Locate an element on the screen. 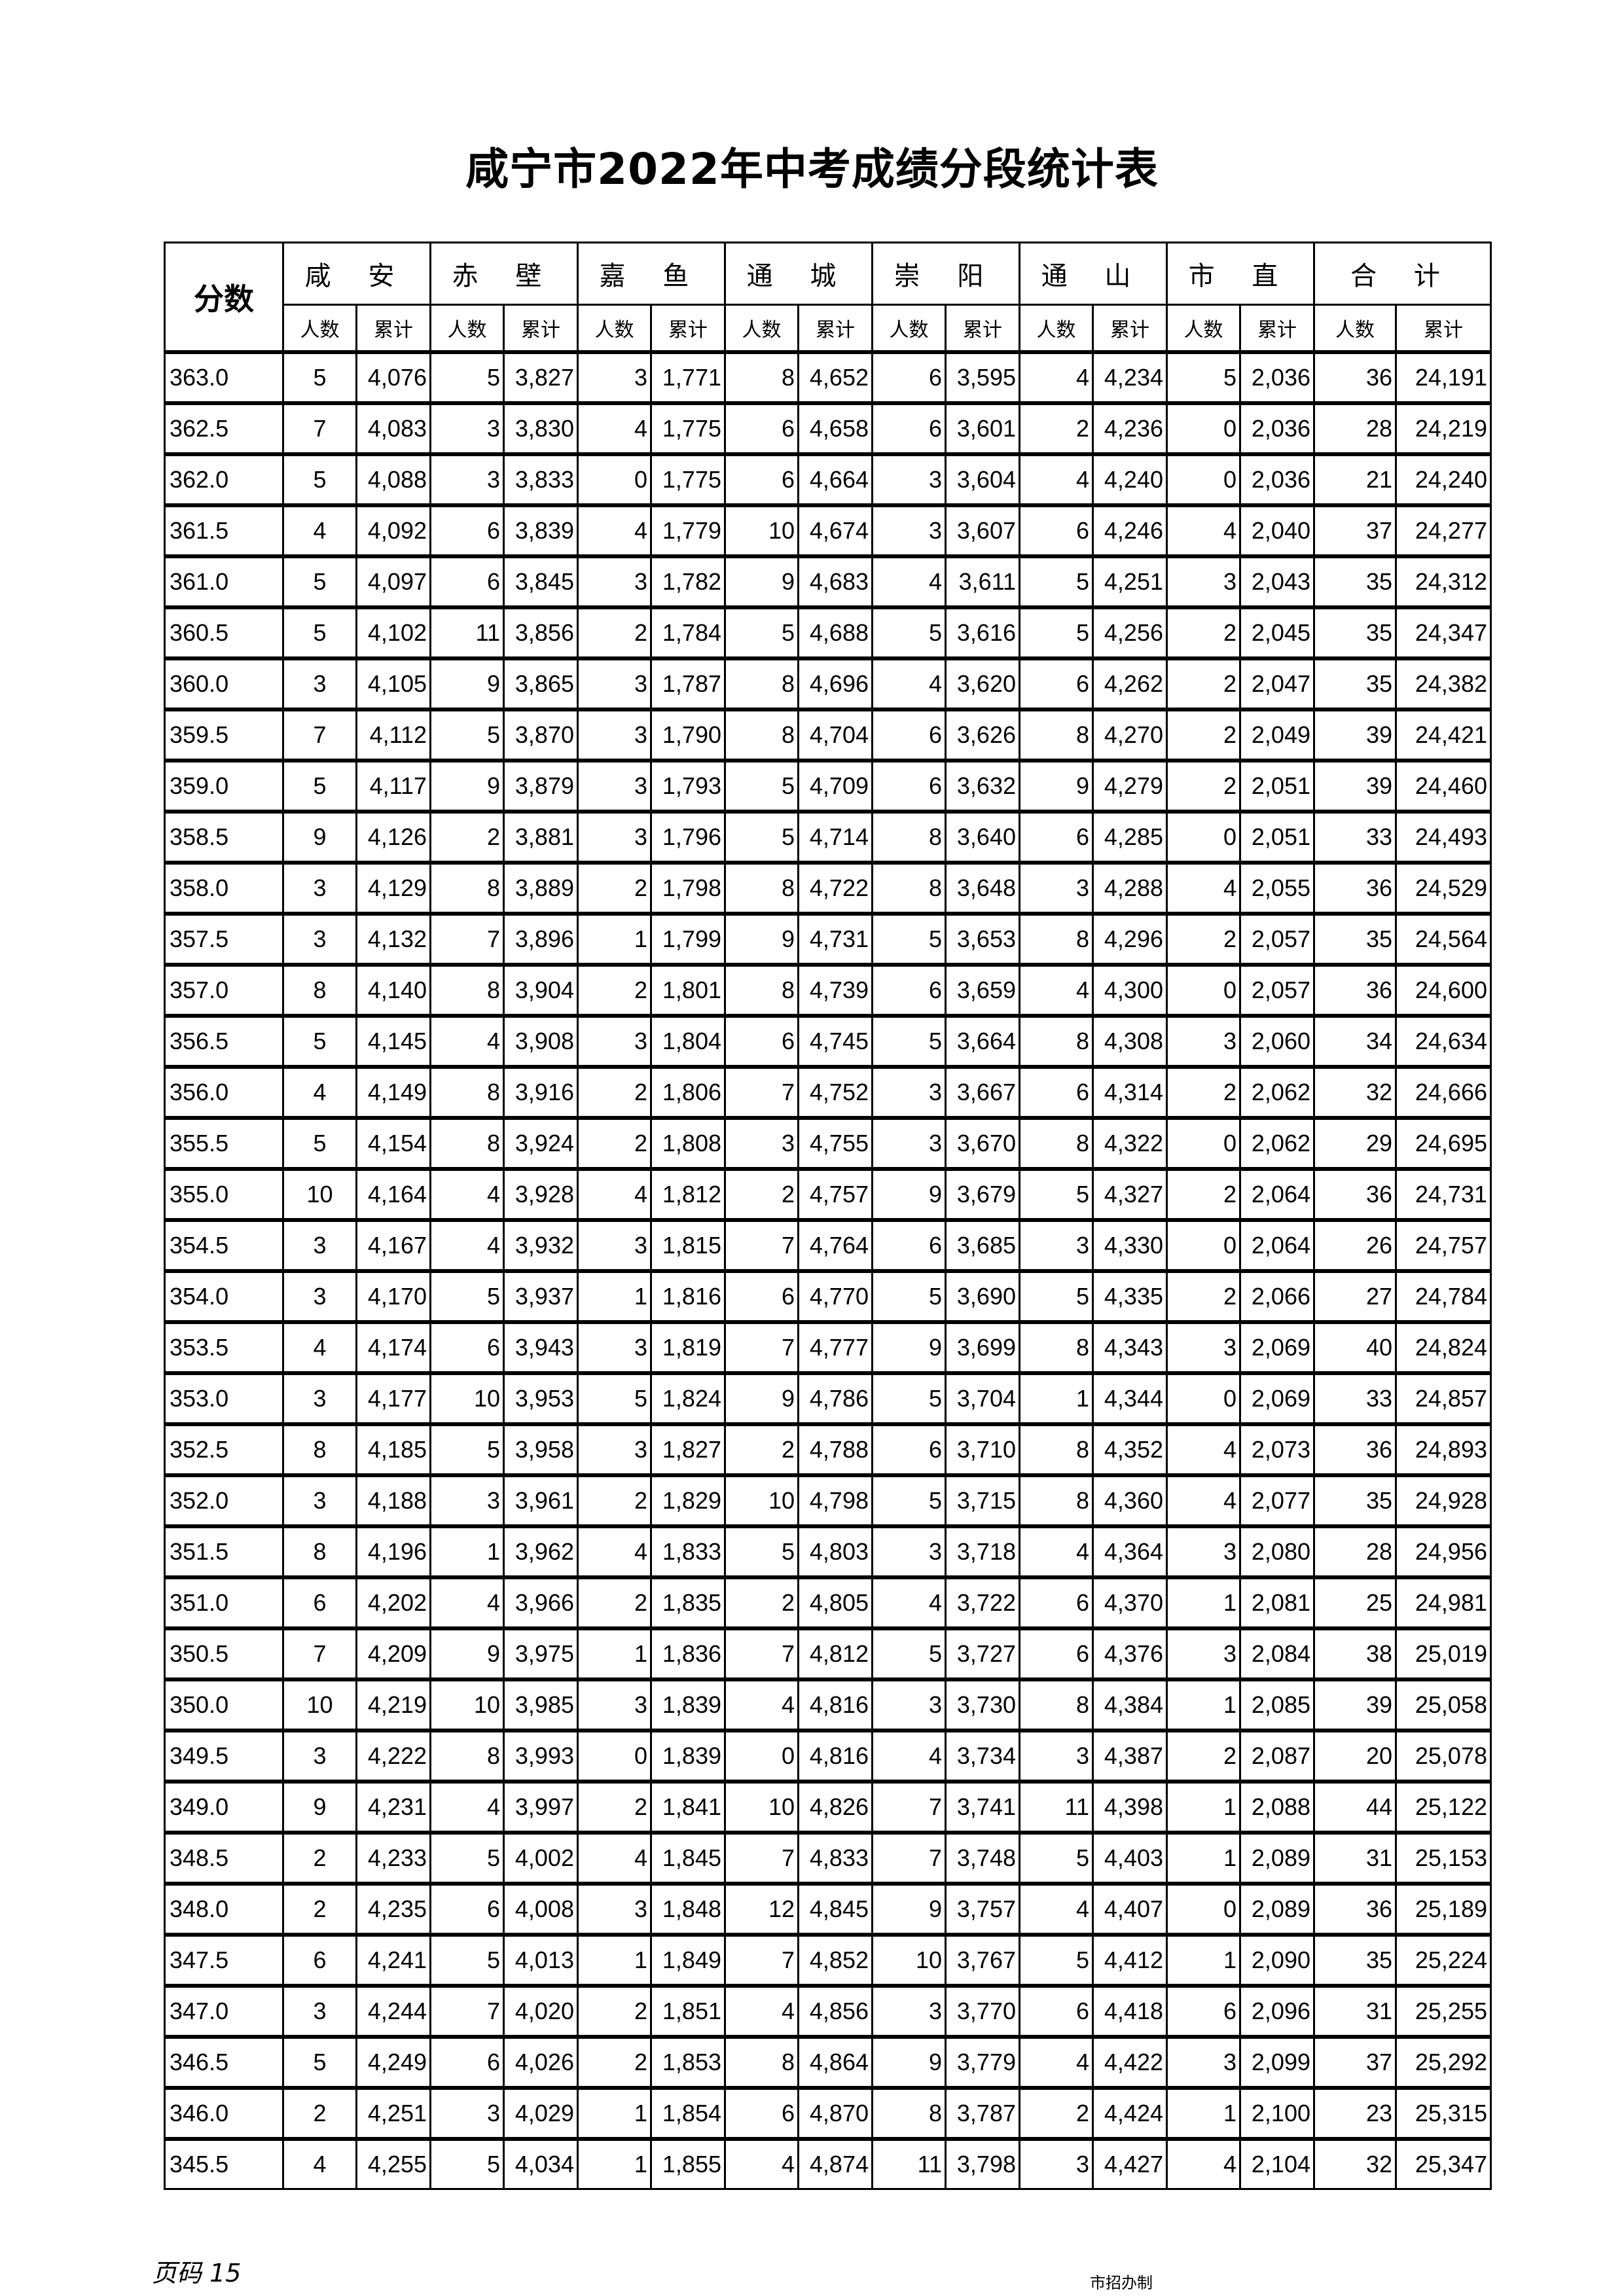 Image resolution: width=1624 pixels, height=2296 pixels. cumulative-cell: 4,803 is located at coordinates (835, 1551).